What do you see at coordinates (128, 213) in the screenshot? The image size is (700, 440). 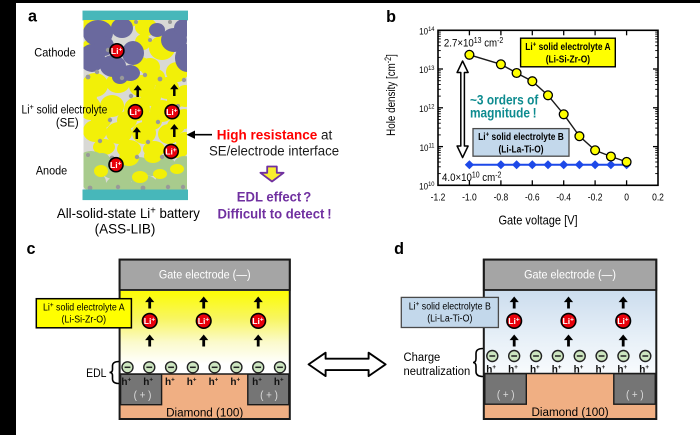 I see `svg-text: All-solid-state Li+ battery` at bounding box center [128, 213].